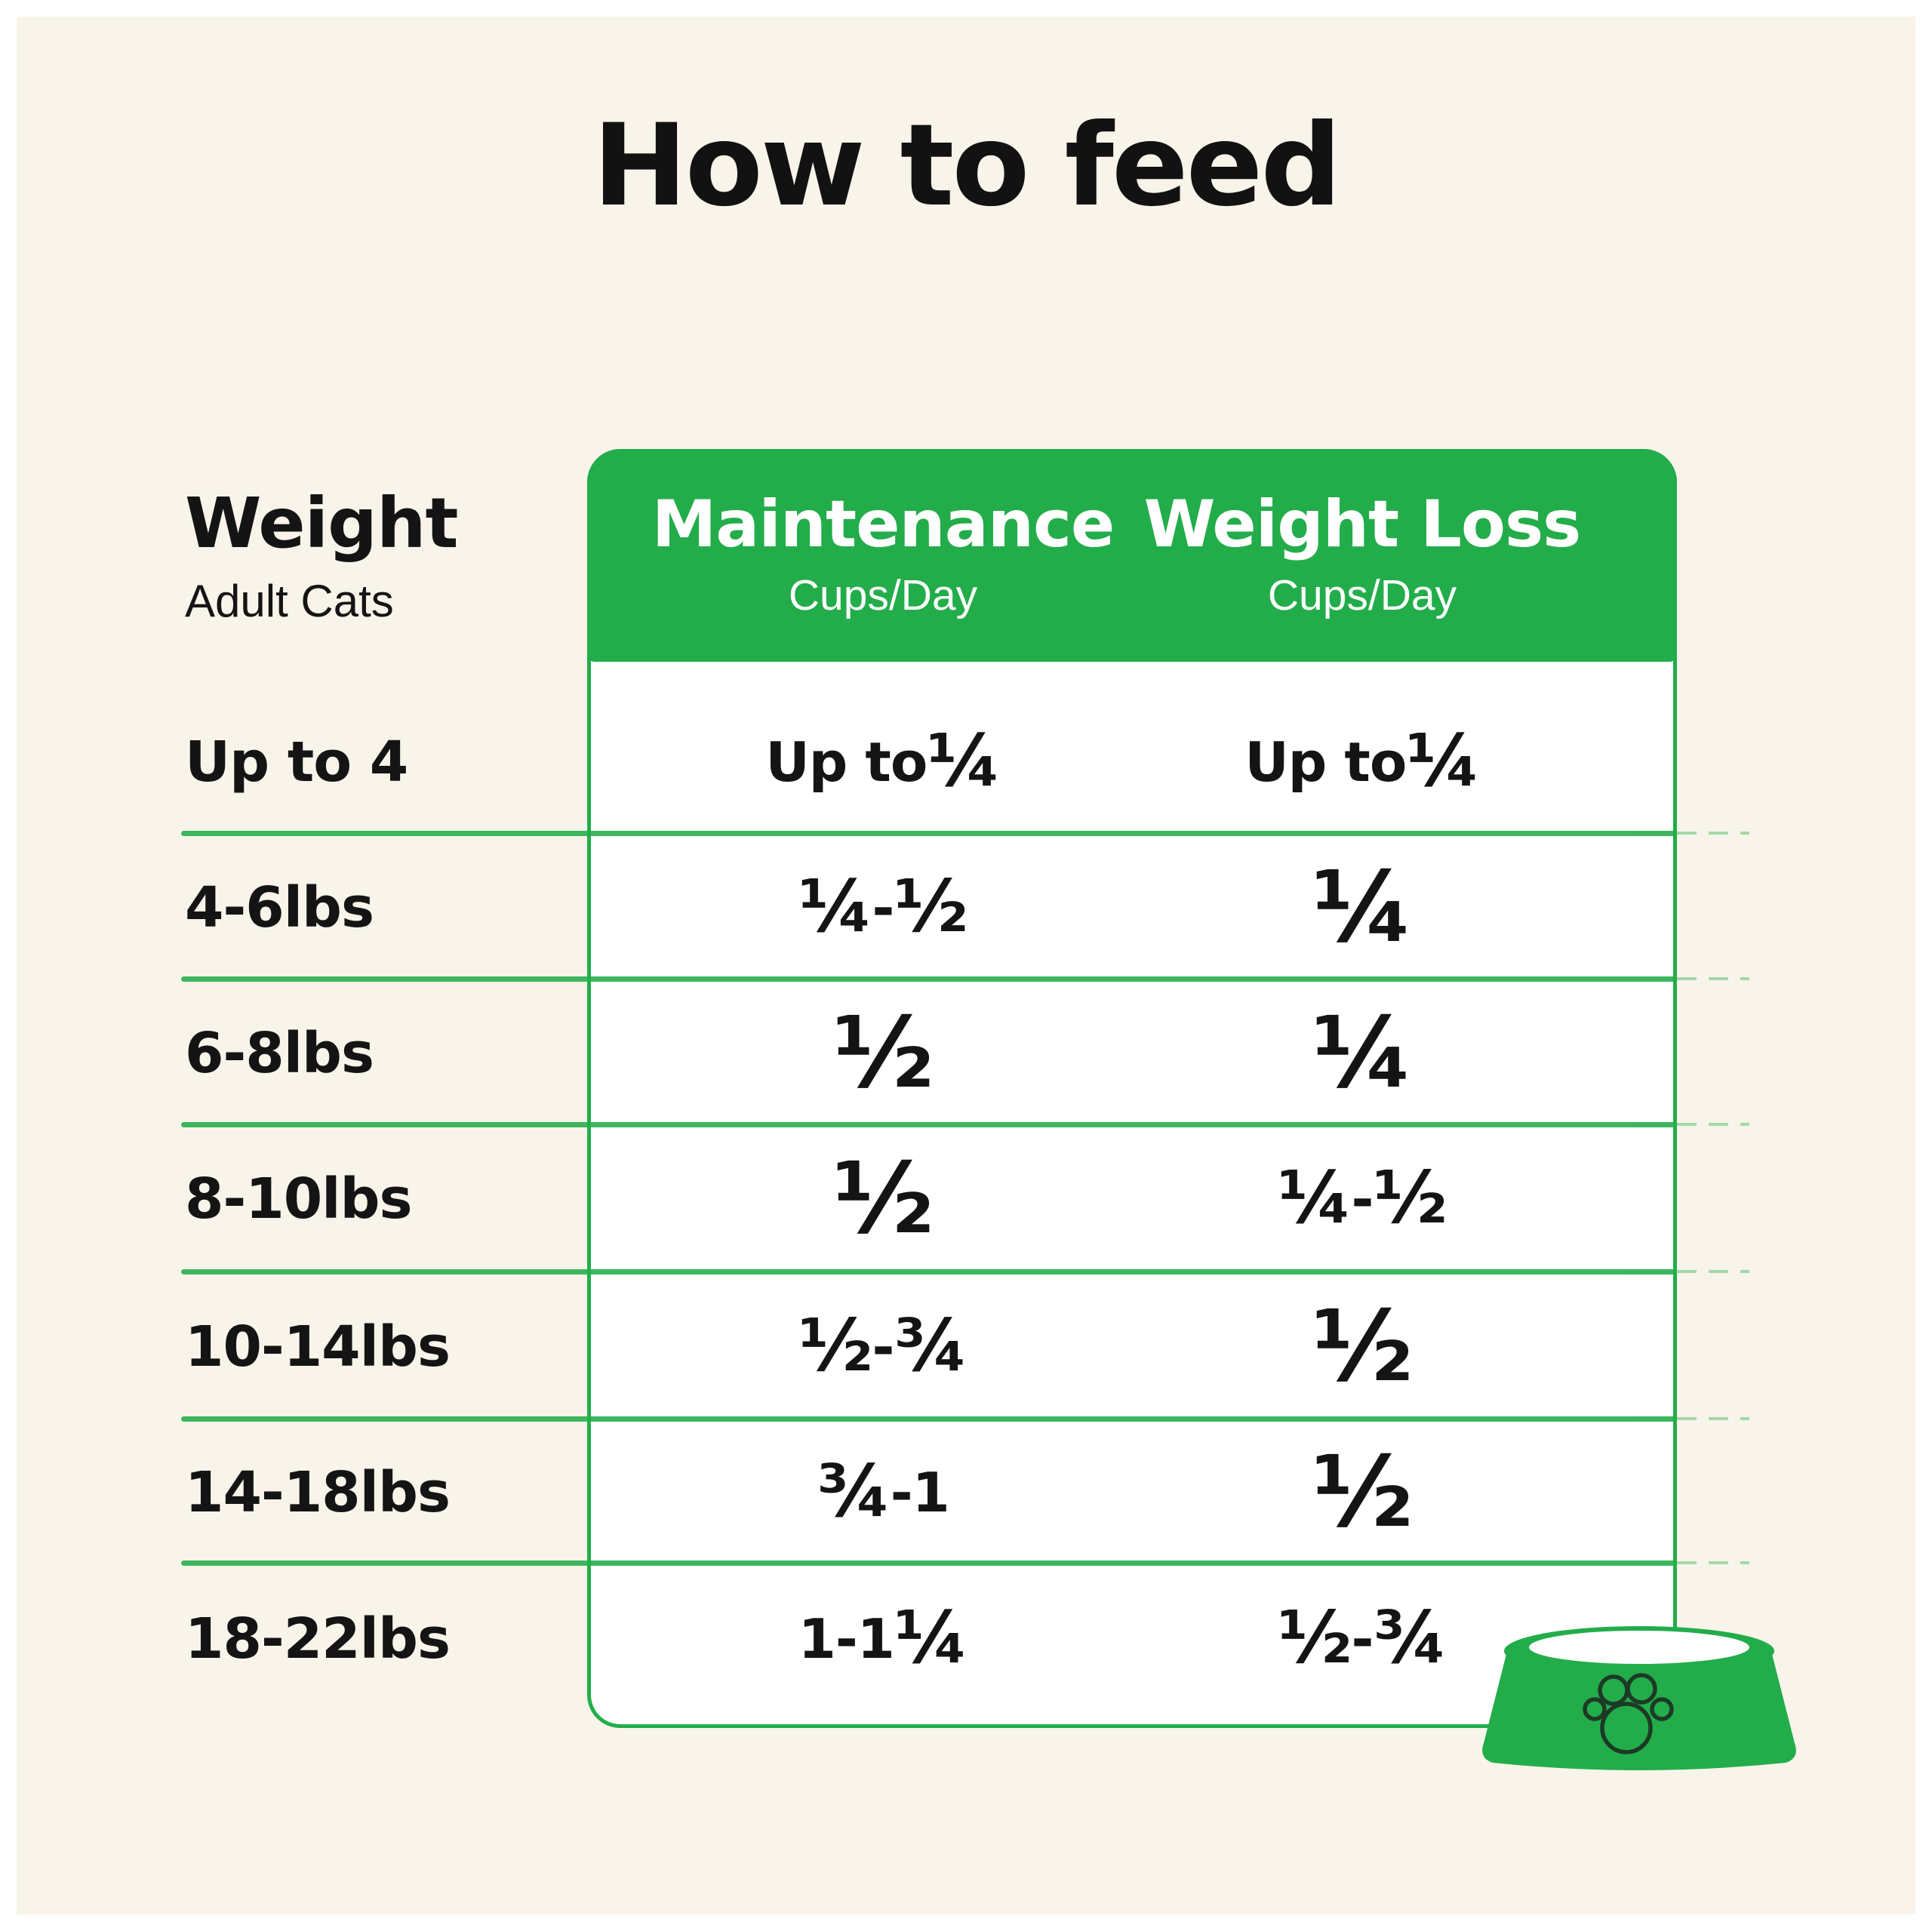  I want to click on column-title: Weight Loss, so click(1362, 524).